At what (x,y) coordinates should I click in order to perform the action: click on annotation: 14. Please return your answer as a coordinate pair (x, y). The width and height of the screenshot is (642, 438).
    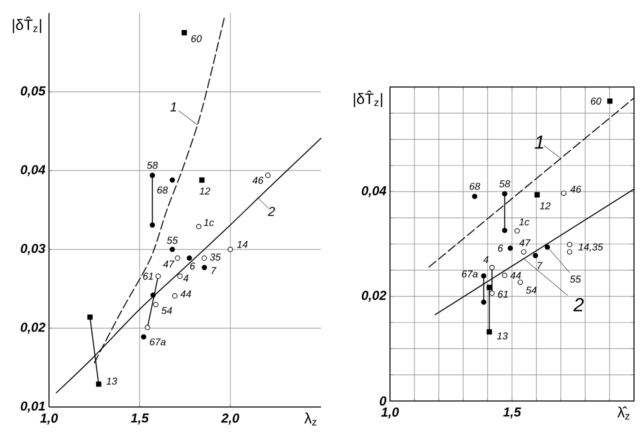
    Looking at the image, I should click on (242, 244).